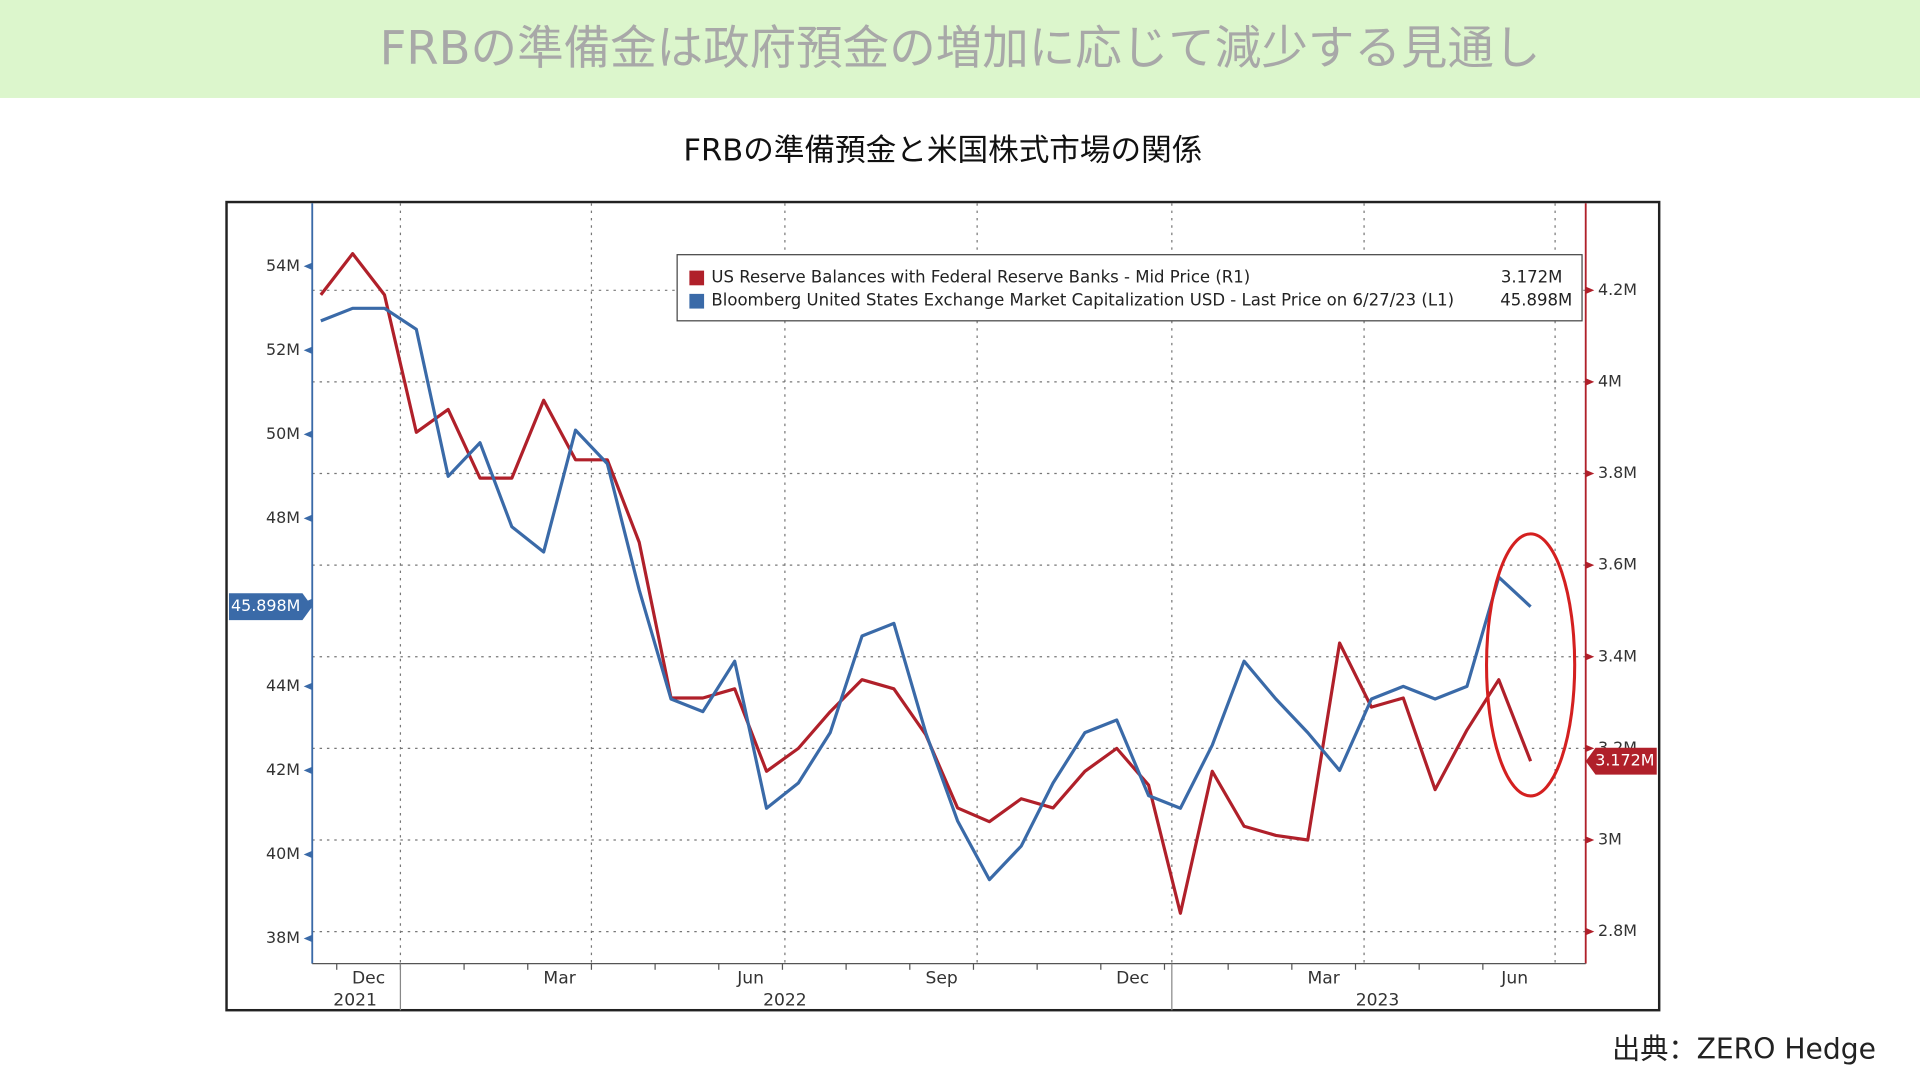  What do you see at coordinates (283, 265) in the screenshot?
I see `y-tick-label: 54M` at bounding box center [283, 265].